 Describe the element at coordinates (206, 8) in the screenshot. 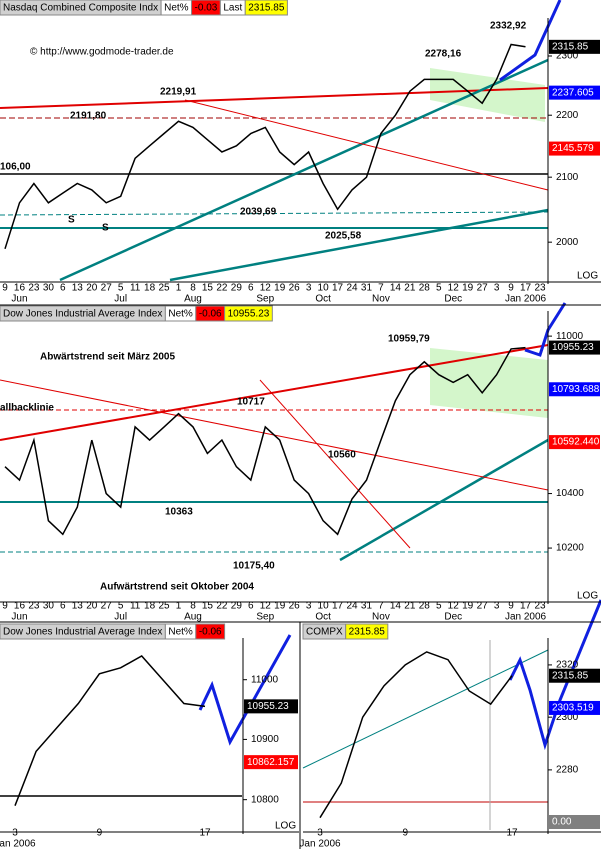

I see `net-value: -0.03` at that location.